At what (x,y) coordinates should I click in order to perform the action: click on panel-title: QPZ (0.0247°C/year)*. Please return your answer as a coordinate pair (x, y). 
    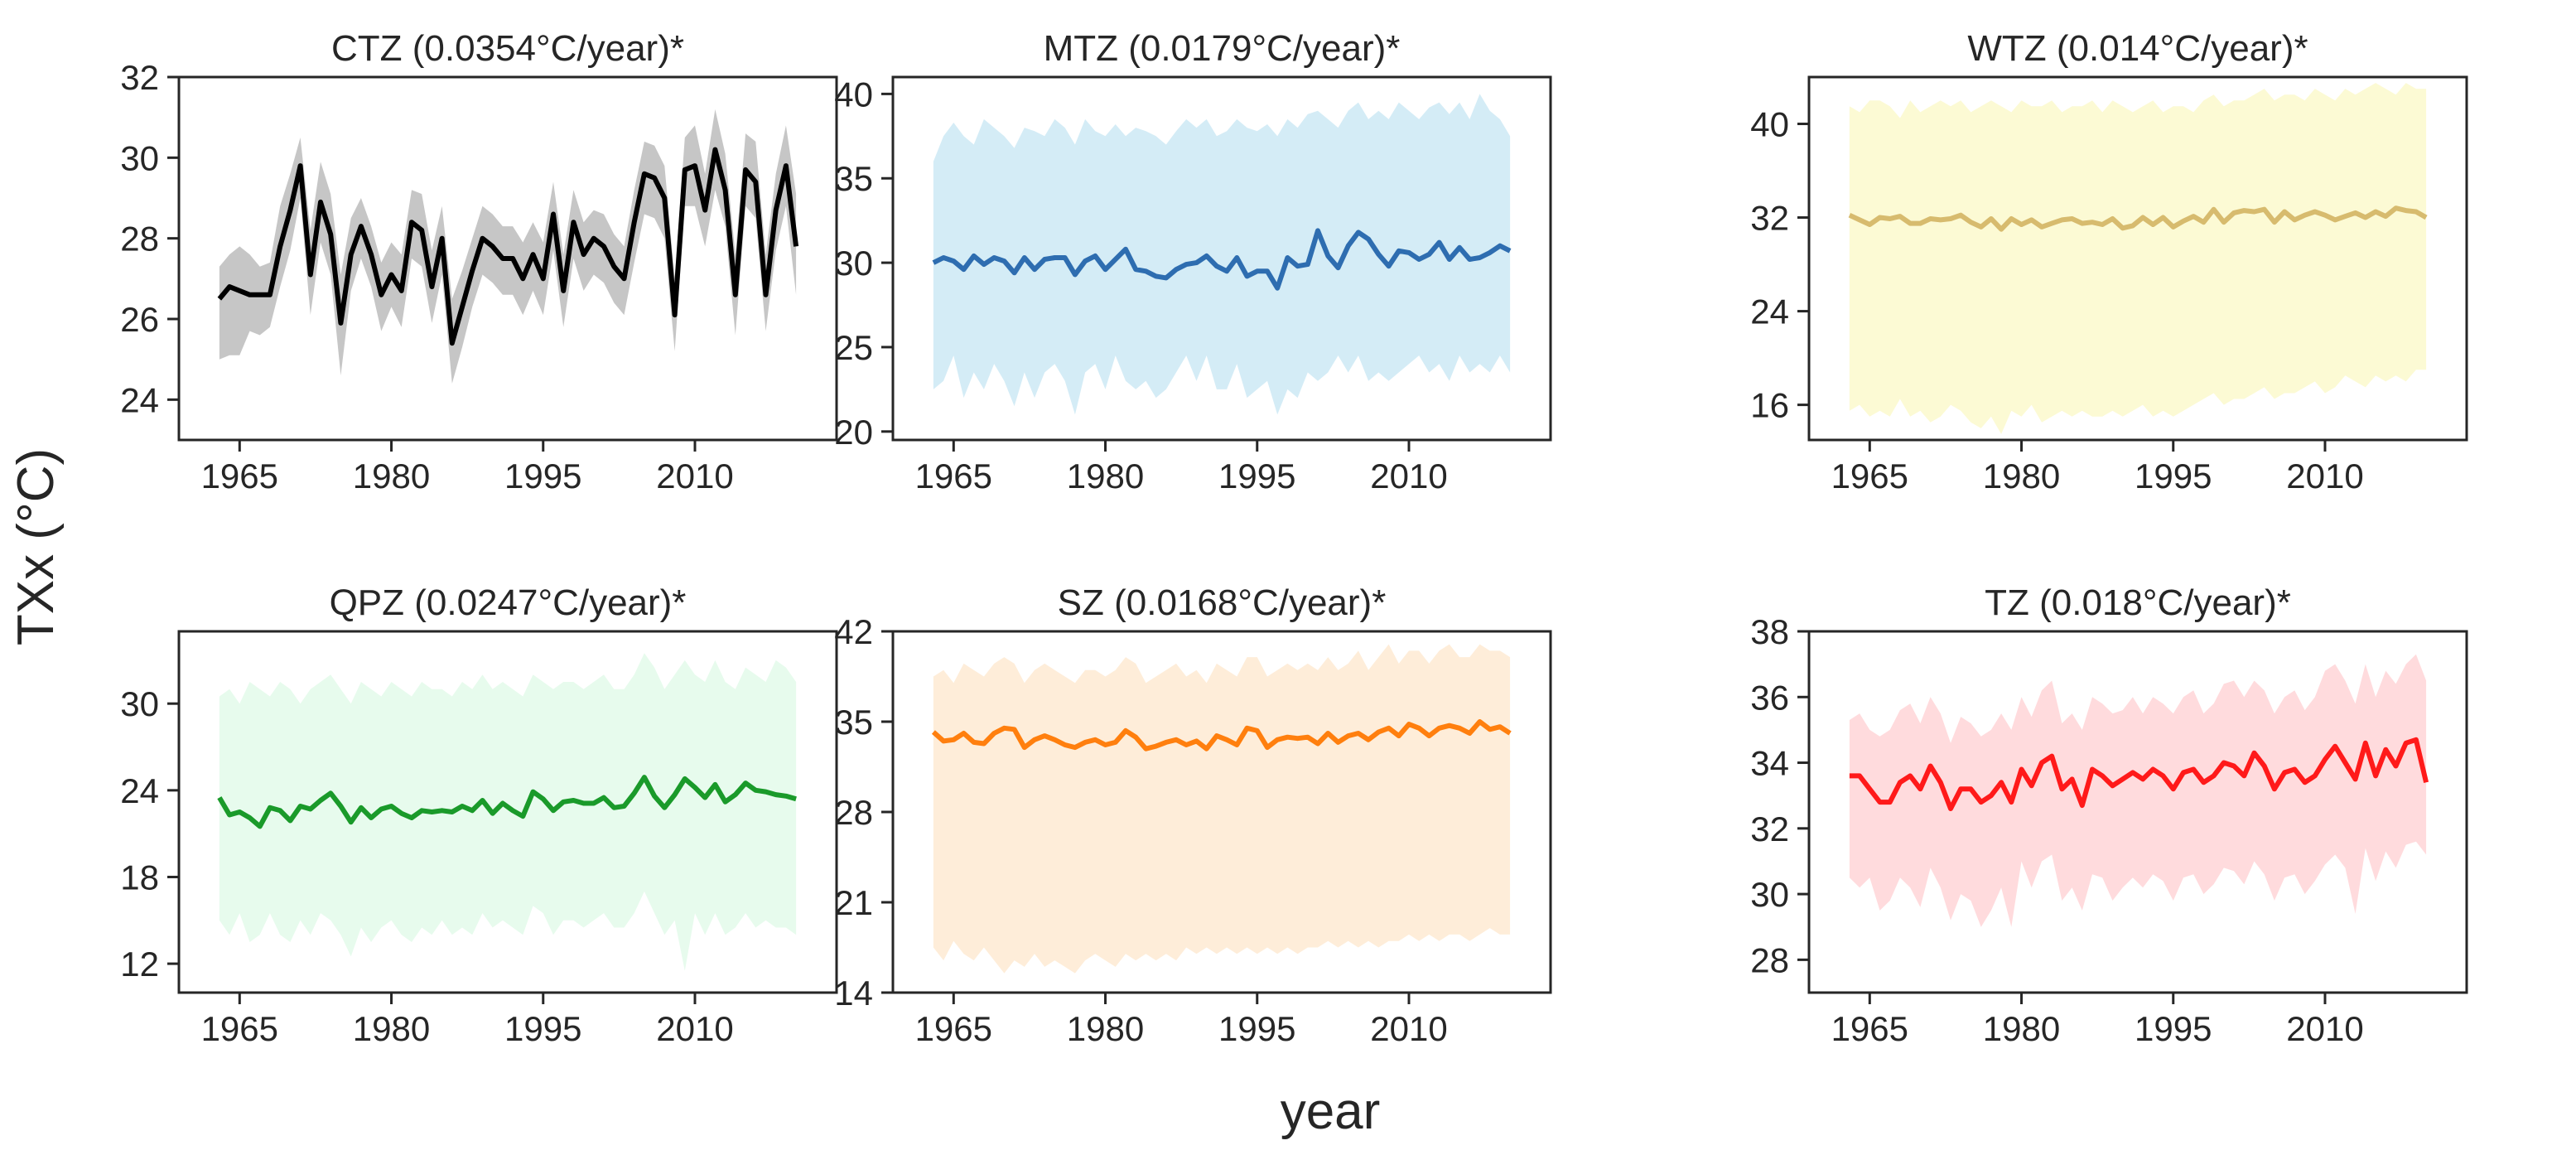
    Looking at the image, I should click on (508, 602).